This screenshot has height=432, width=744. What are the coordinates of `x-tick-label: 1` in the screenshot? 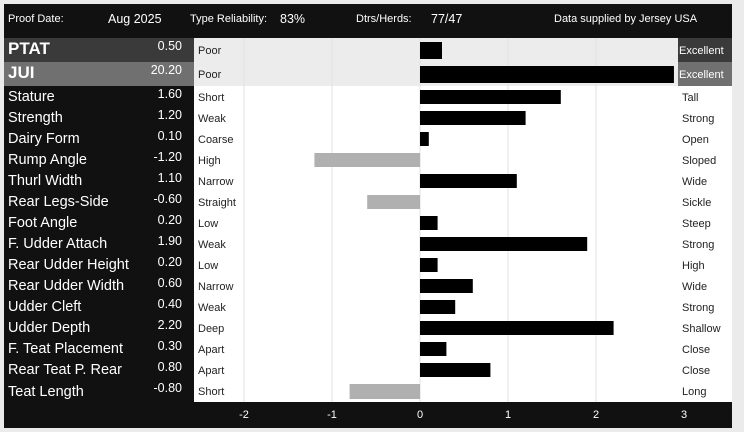 It's located at (508, 415).